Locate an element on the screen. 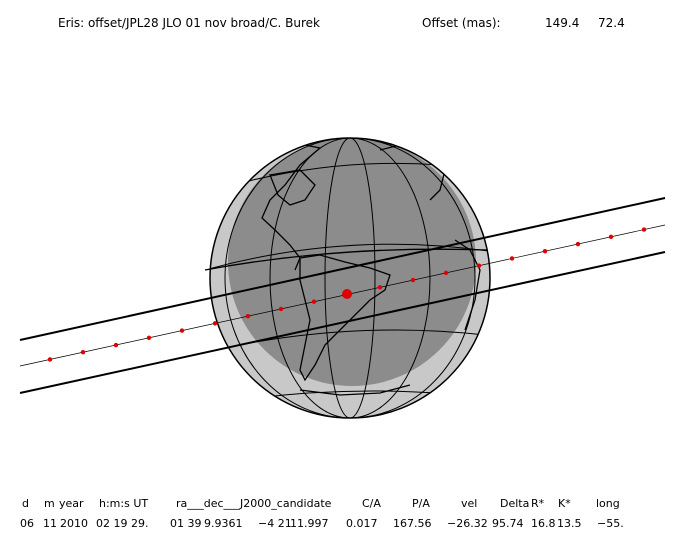  column-header: vel is located at coordinates (469, 503).